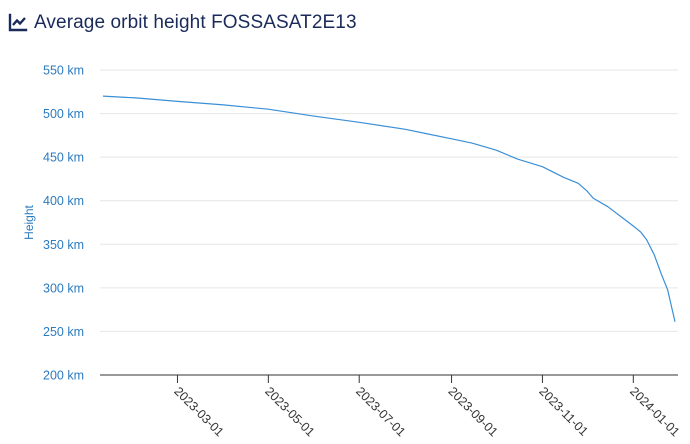  I want to click on y-tick-label: 500 km, so click(63, 114).